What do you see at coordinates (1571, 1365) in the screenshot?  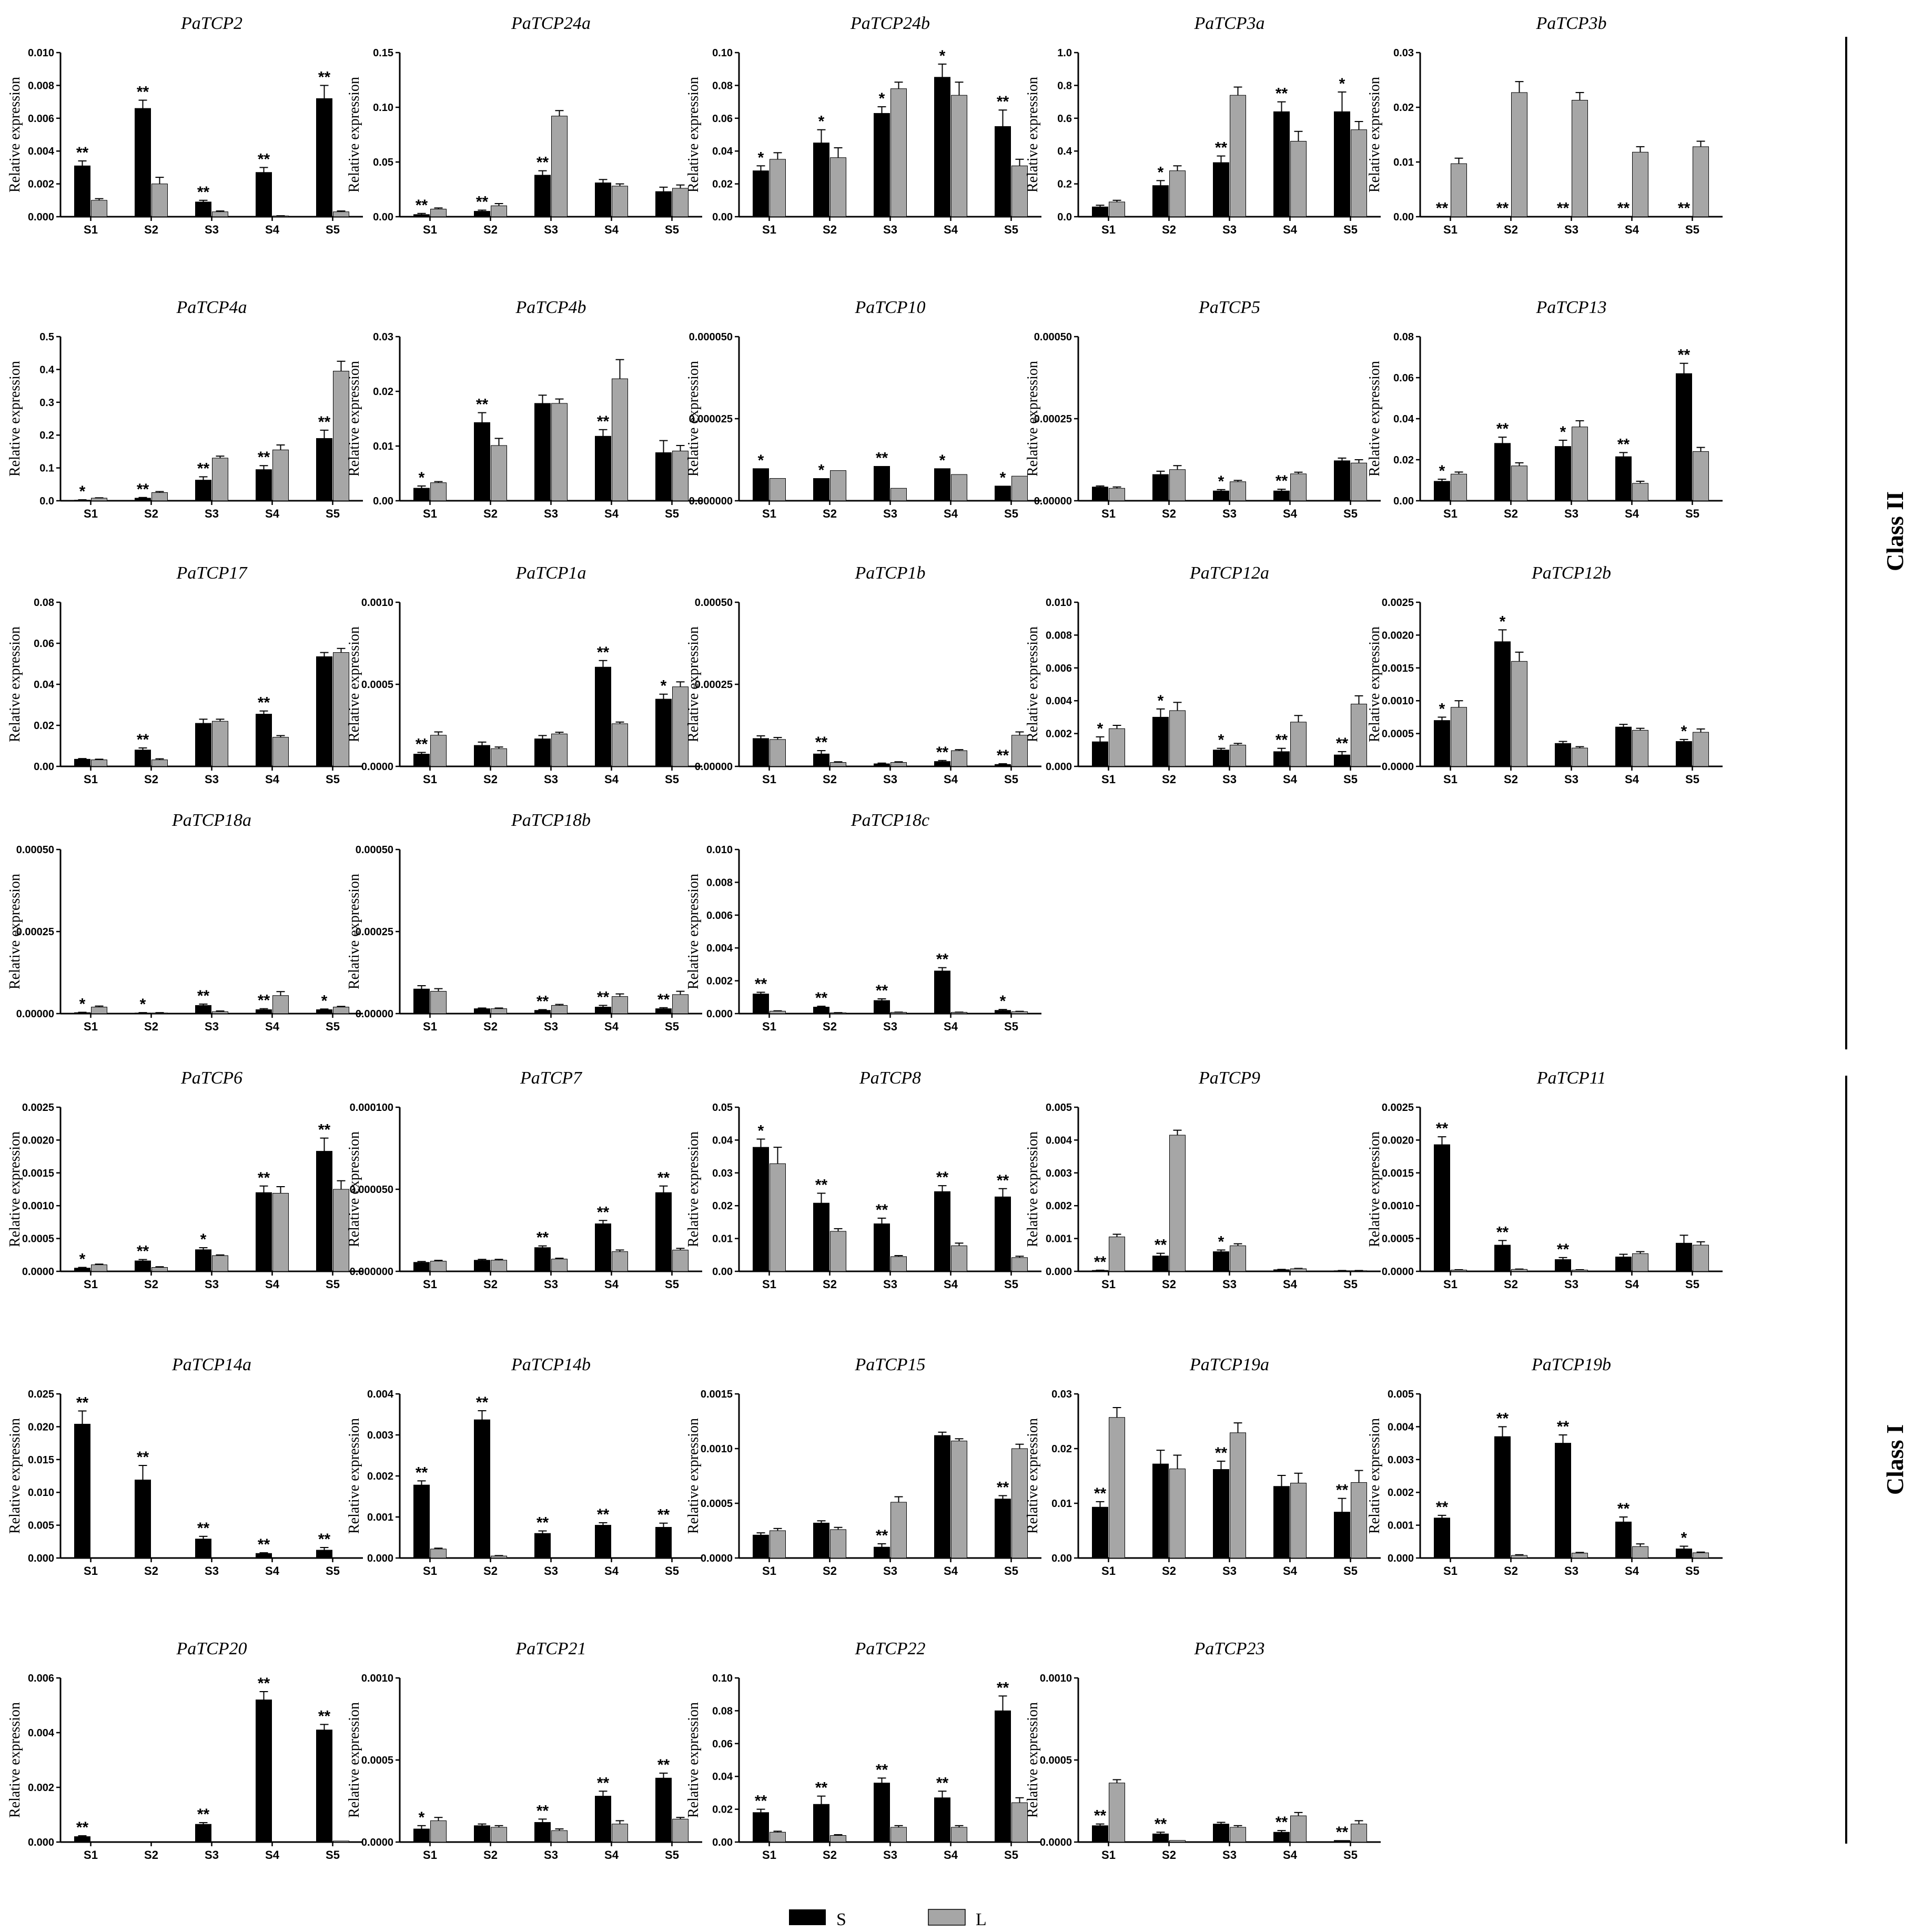 I see `chart-title: PaTCP19b` at bounding box center [1571, 1365].